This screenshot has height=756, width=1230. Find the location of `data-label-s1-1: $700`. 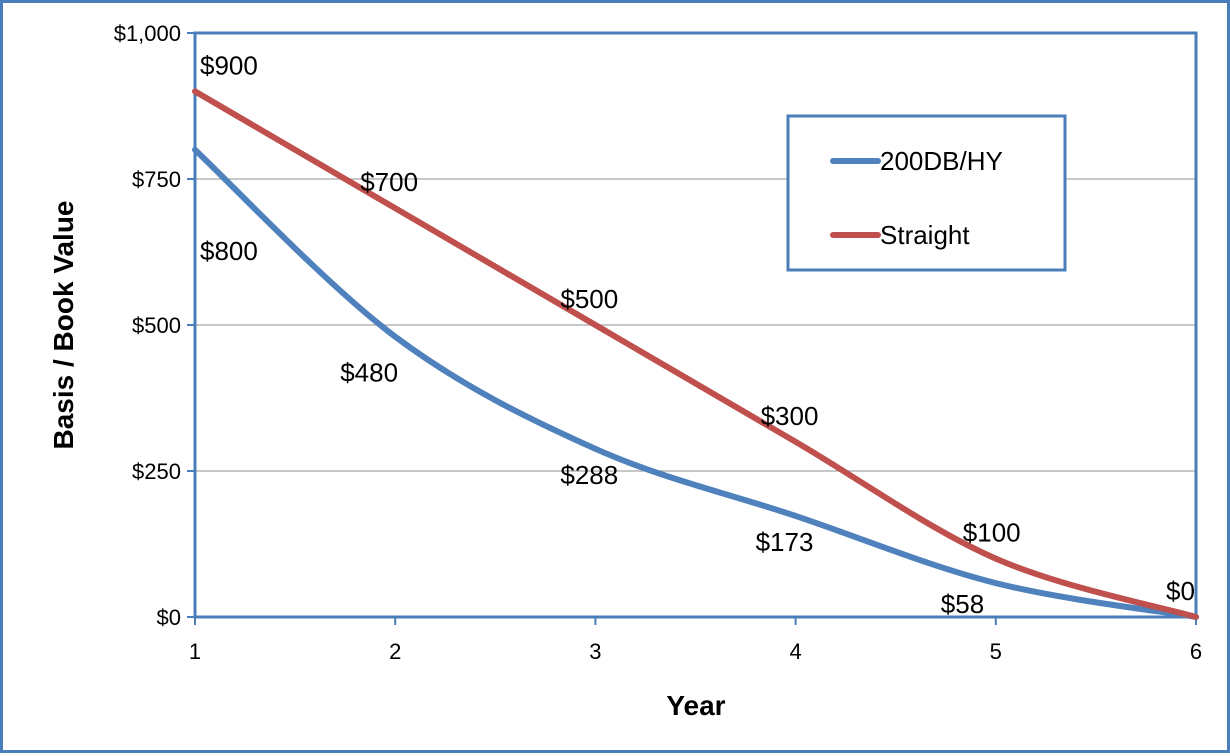

data-label-s1-1: $700 is located at coordinates (389, 182).